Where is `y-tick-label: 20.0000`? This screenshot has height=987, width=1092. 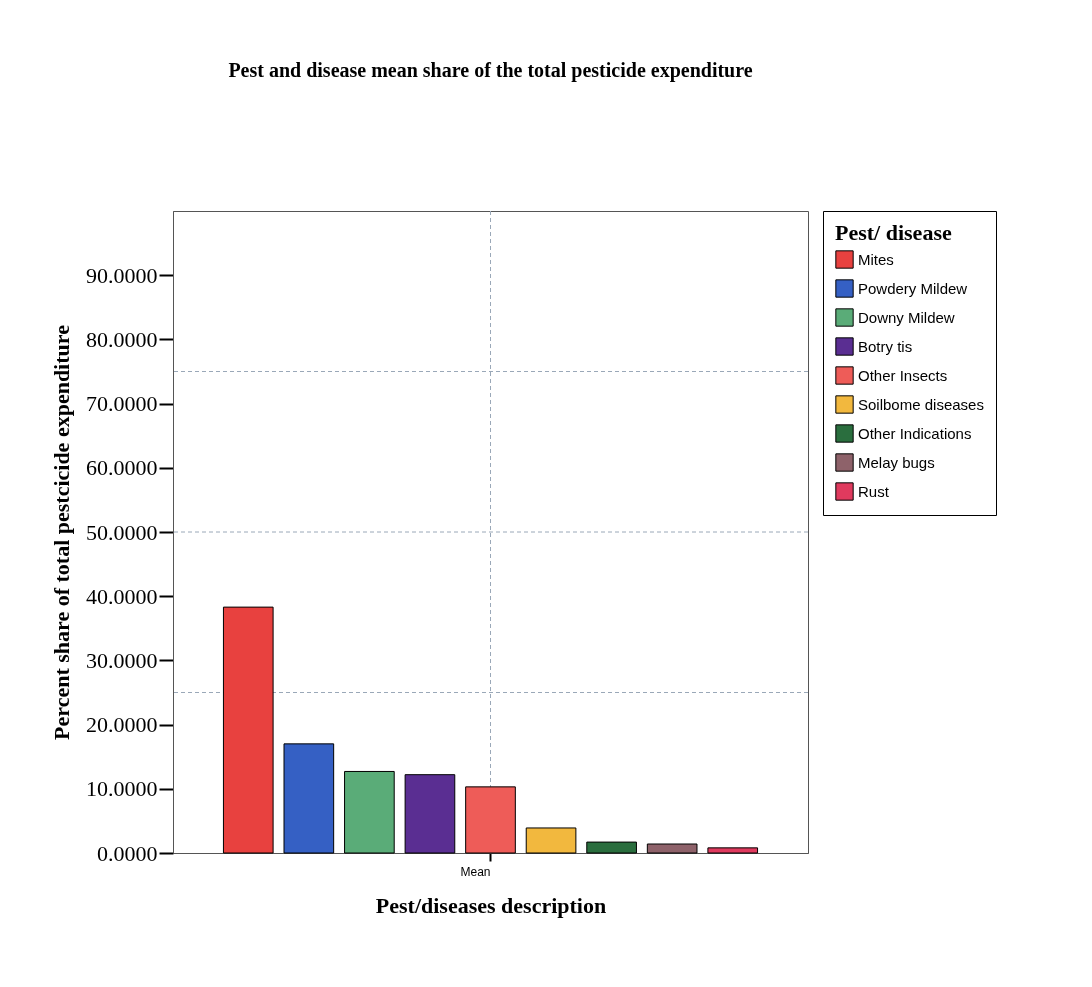
y-tick-label: 20.0000 is located at coordinates (122, 725).